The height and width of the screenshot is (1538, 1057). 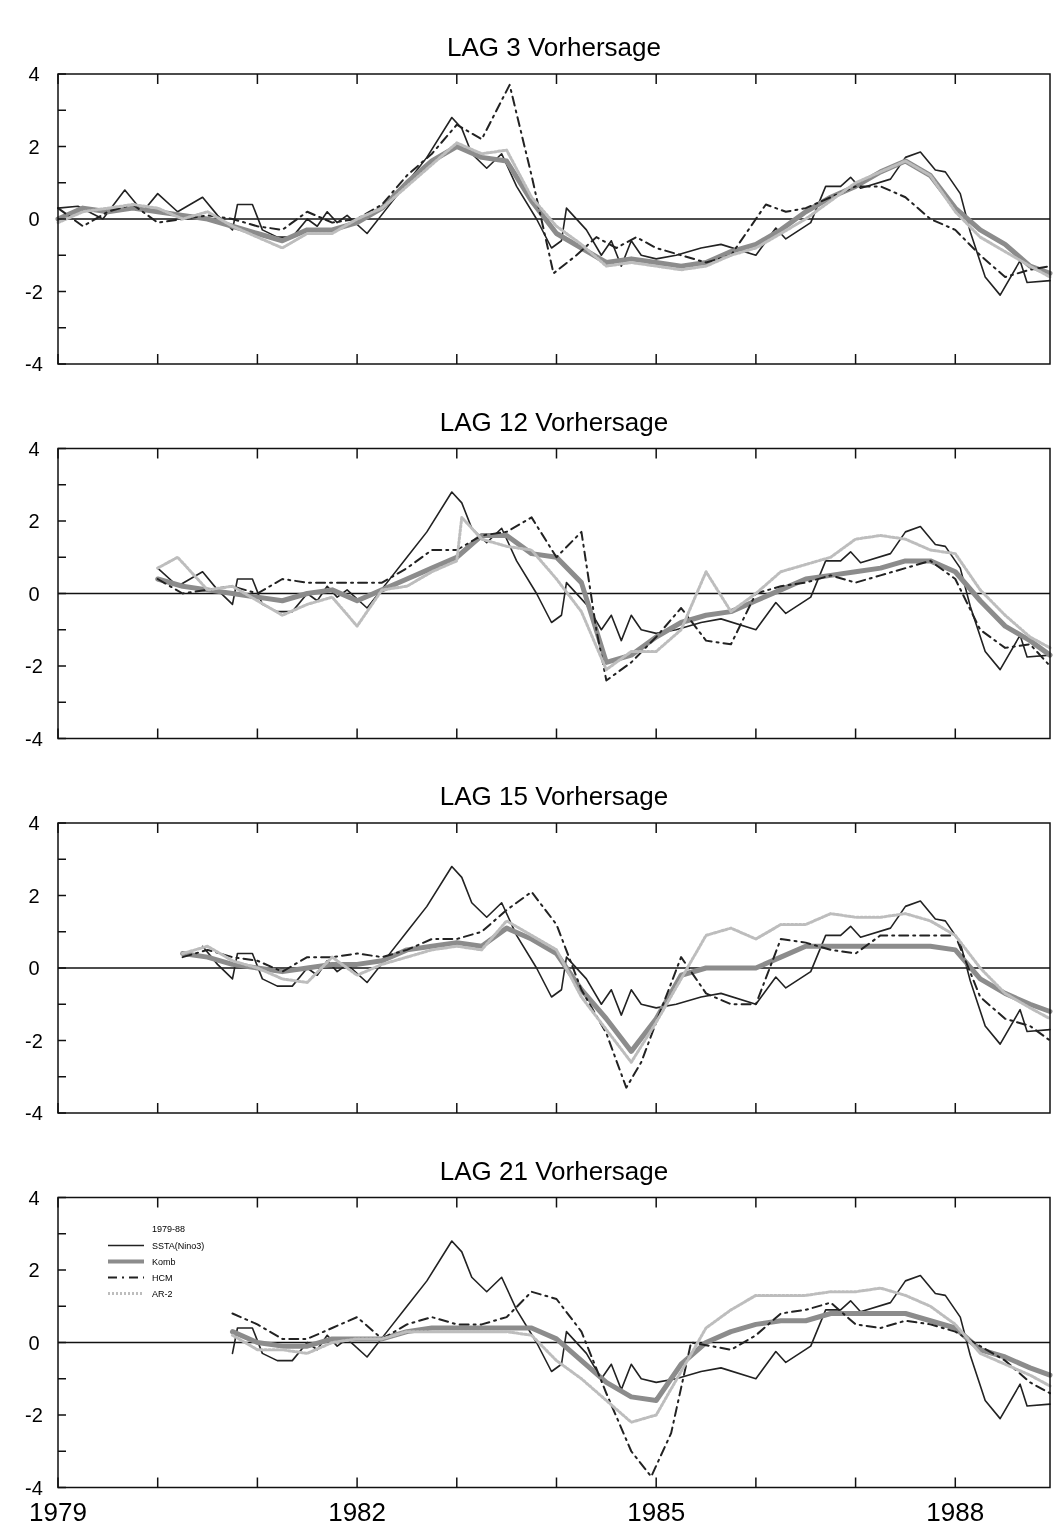 I want to click on x-tick-label: 1979, so click(x=58, y=1511).